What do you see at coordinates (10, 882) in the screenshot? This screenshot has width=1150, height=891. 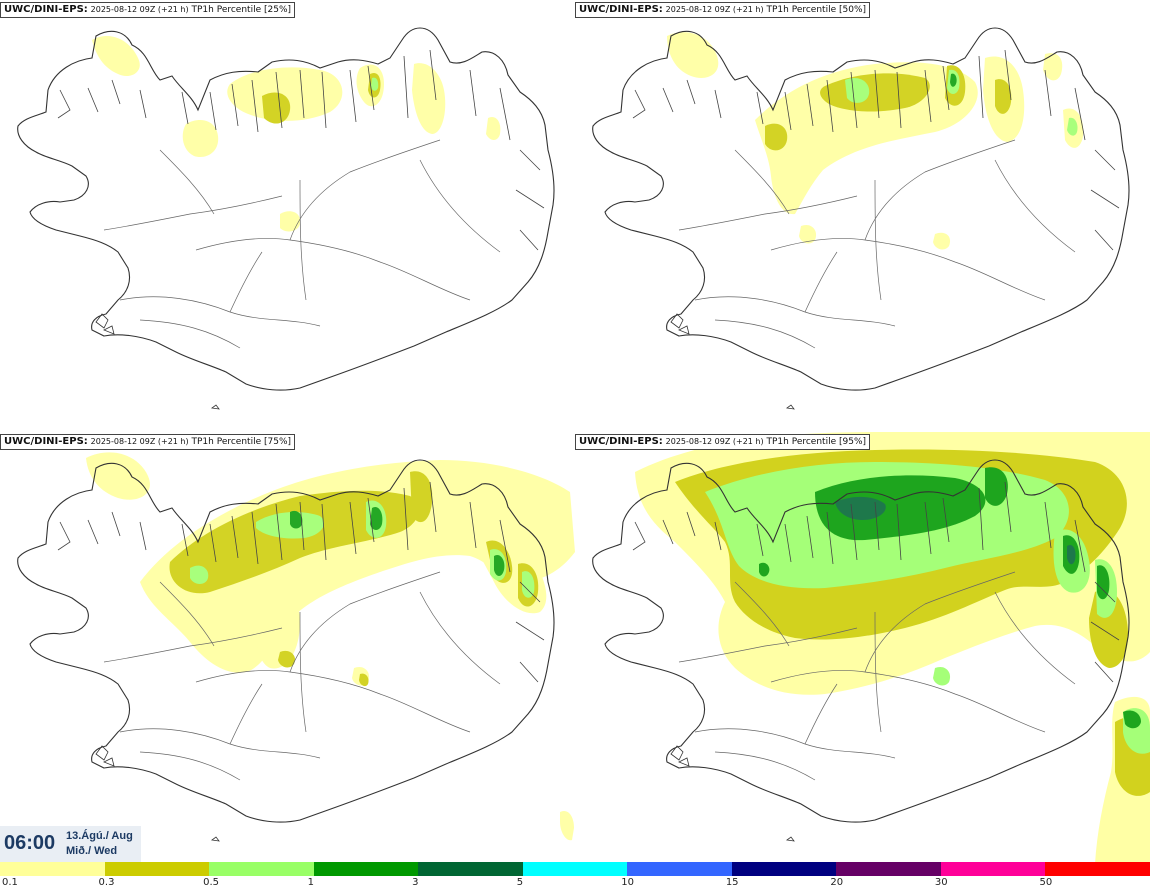 I see `colorbar-tick-label: 0.1` at bounding box center [10, 882].